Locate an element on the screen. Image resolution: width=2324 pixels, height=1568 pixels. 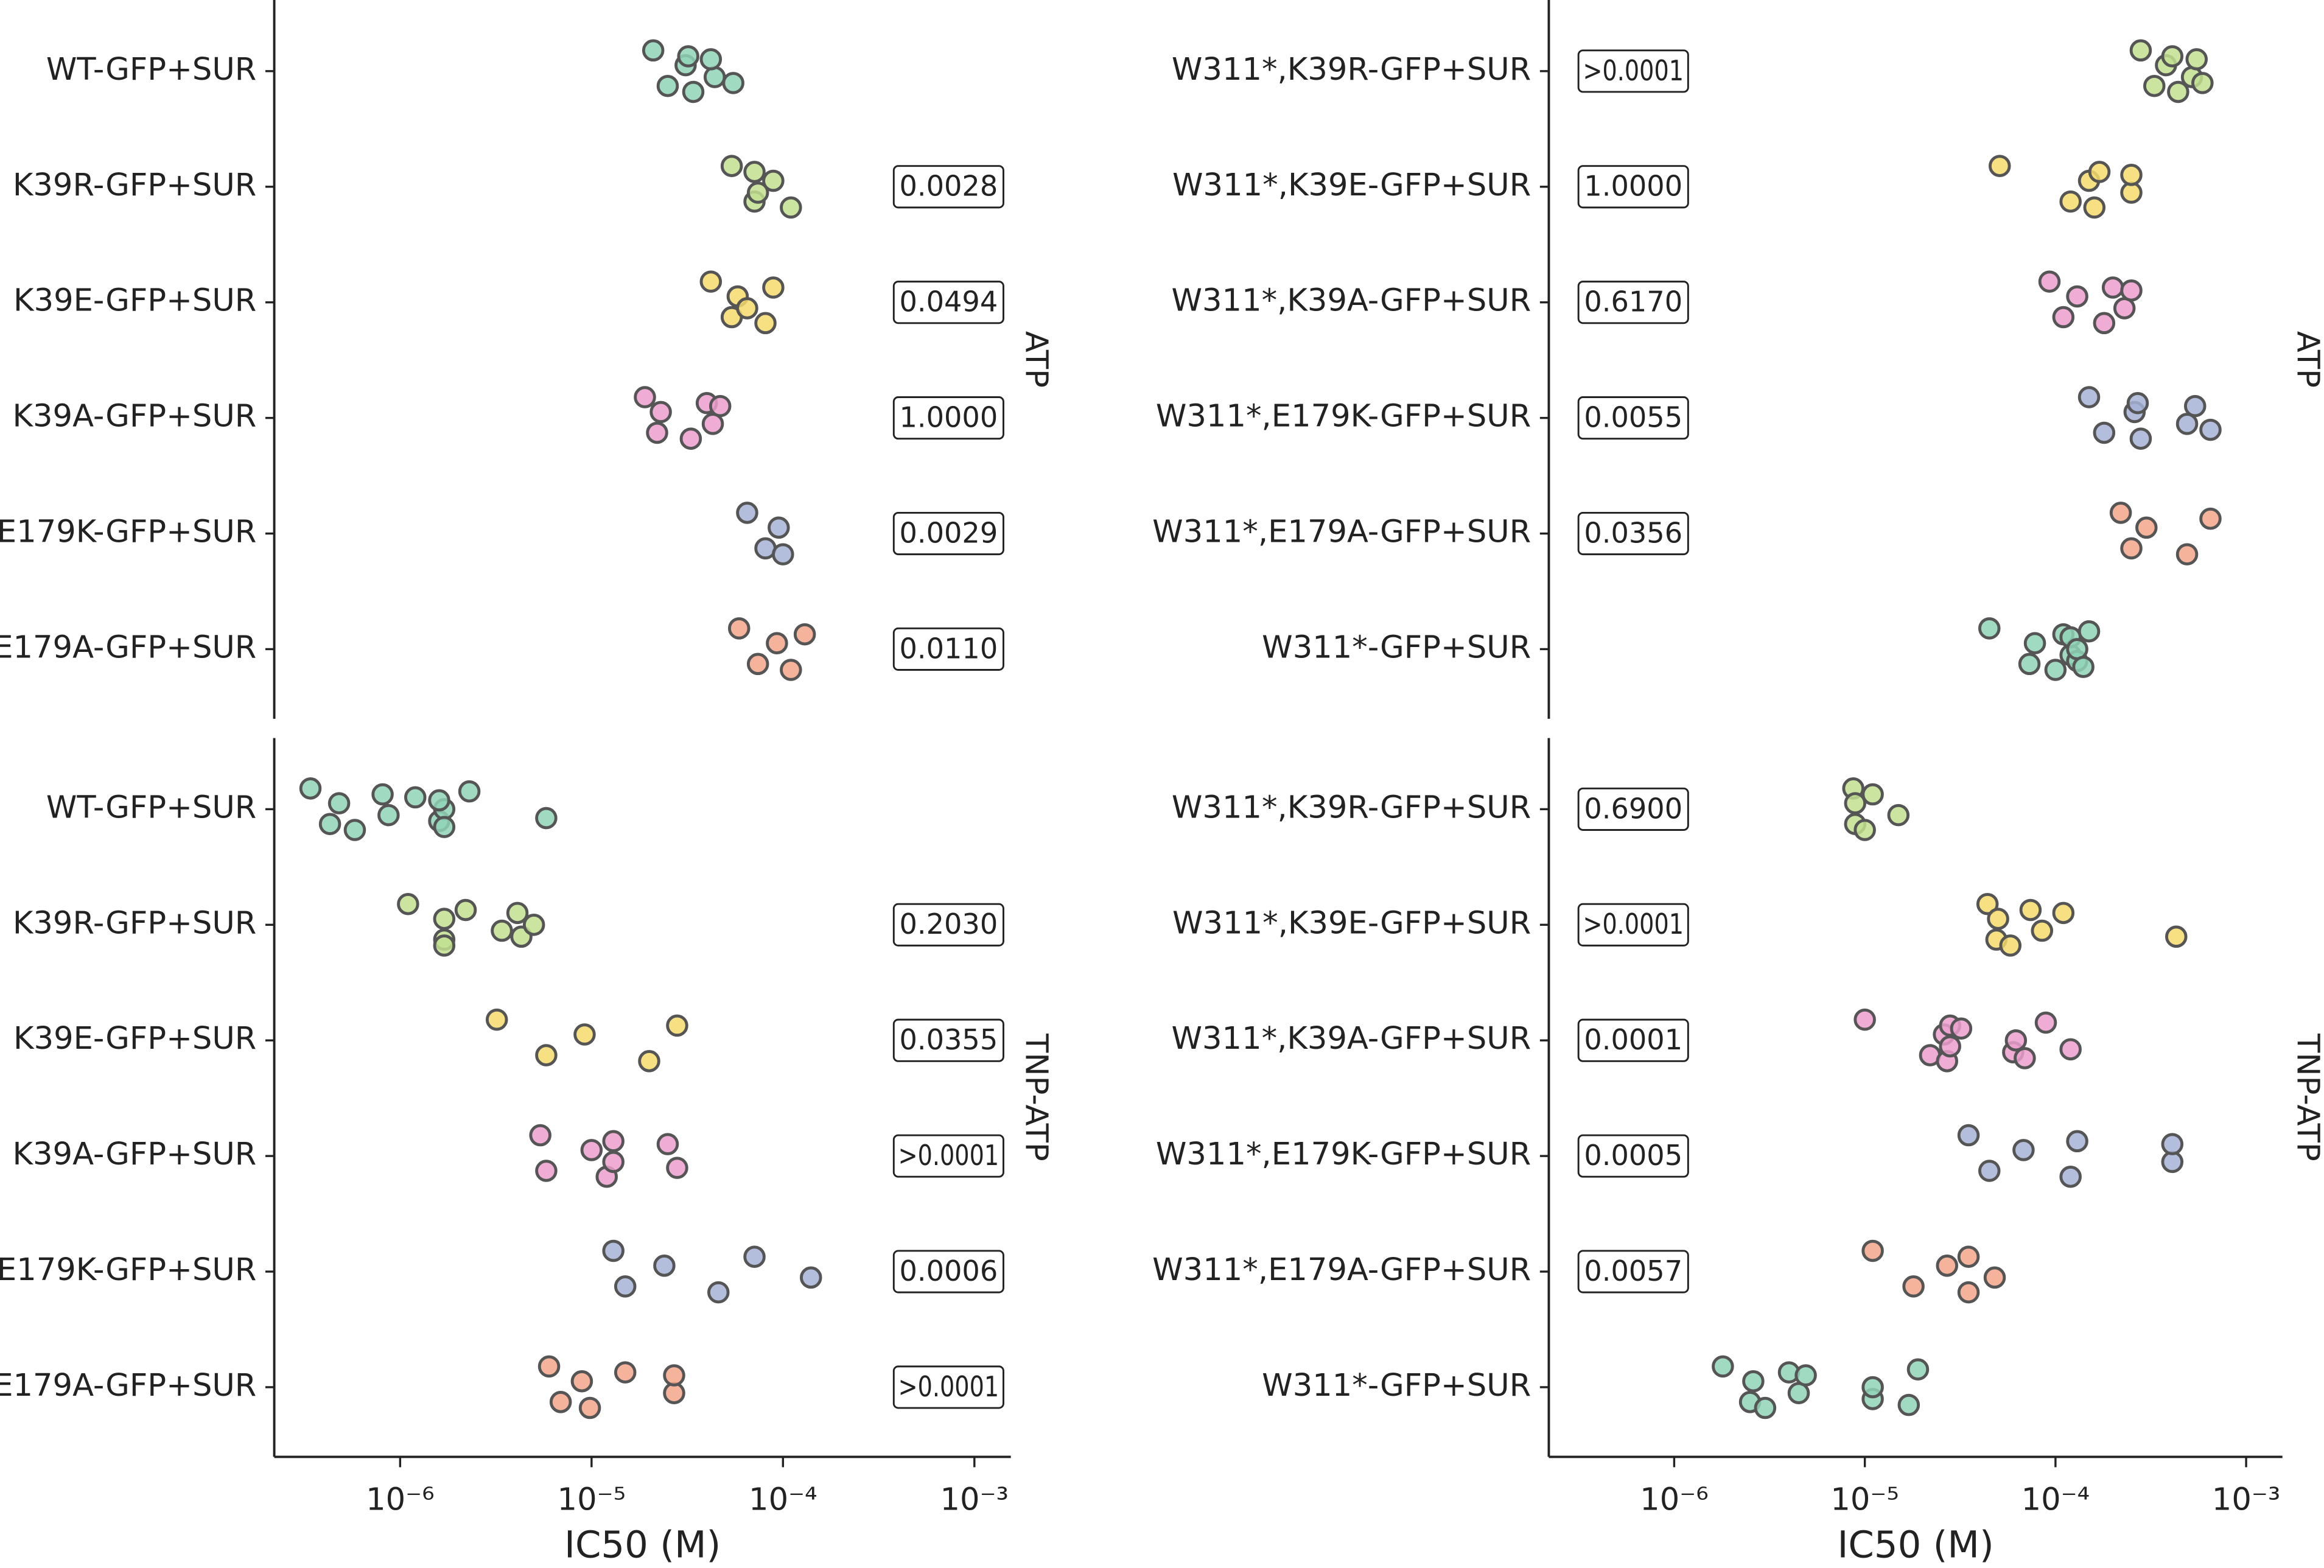
p-value: 0.0005 is located at coordinates (1633, 1155).